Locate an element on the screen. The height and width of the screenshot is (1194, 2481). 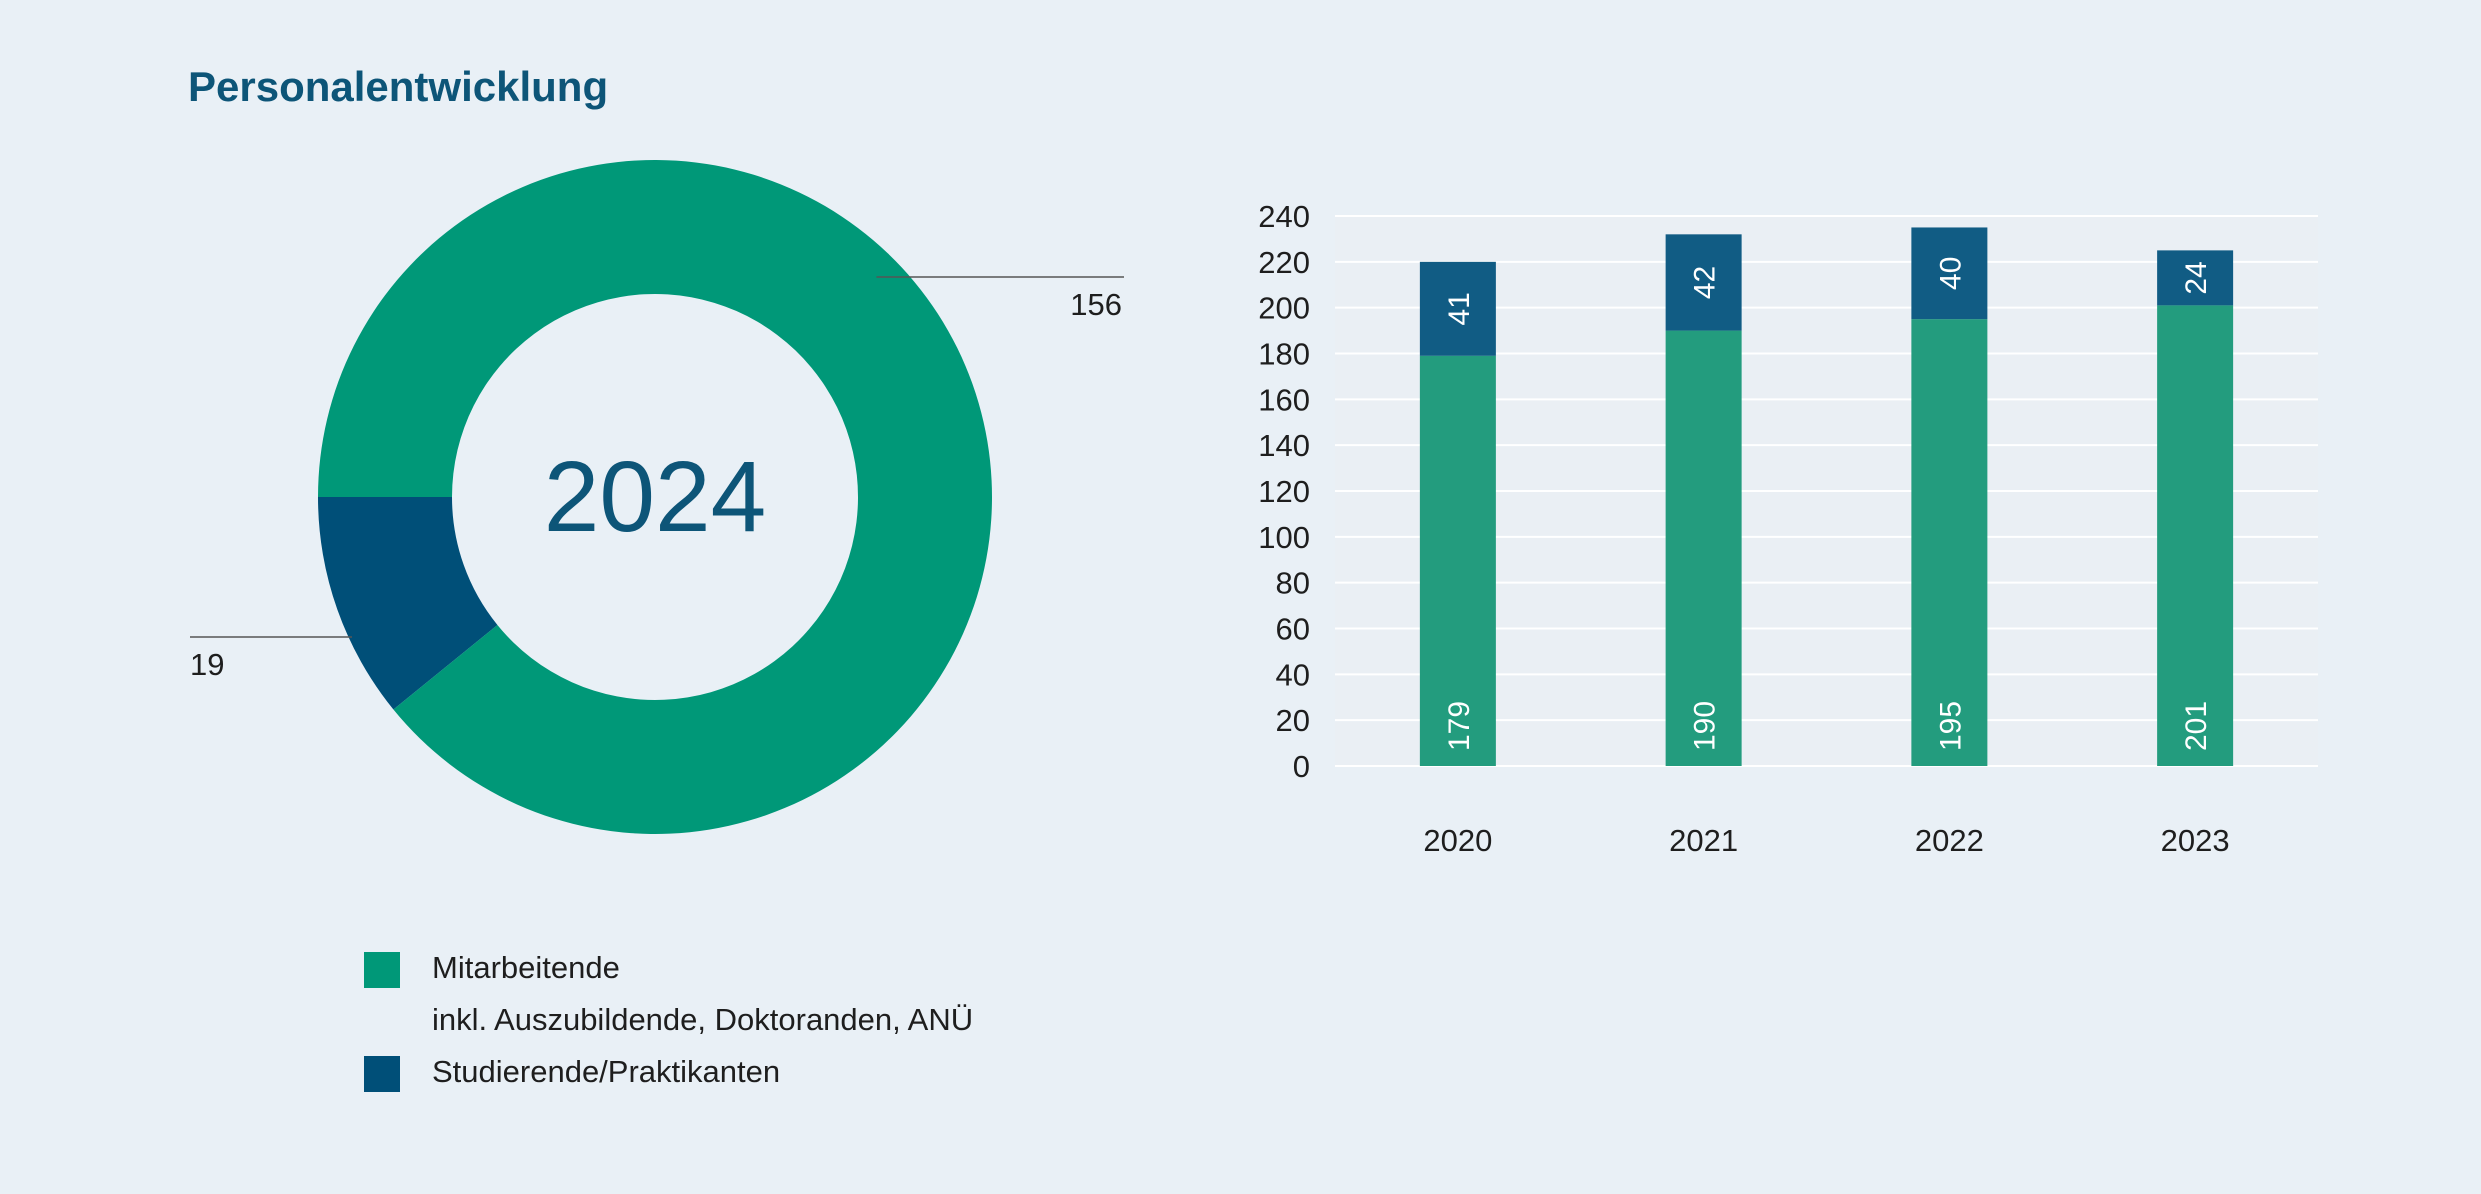
bar-studierende-value-label: 40 is located at coordinates (1950, 273).